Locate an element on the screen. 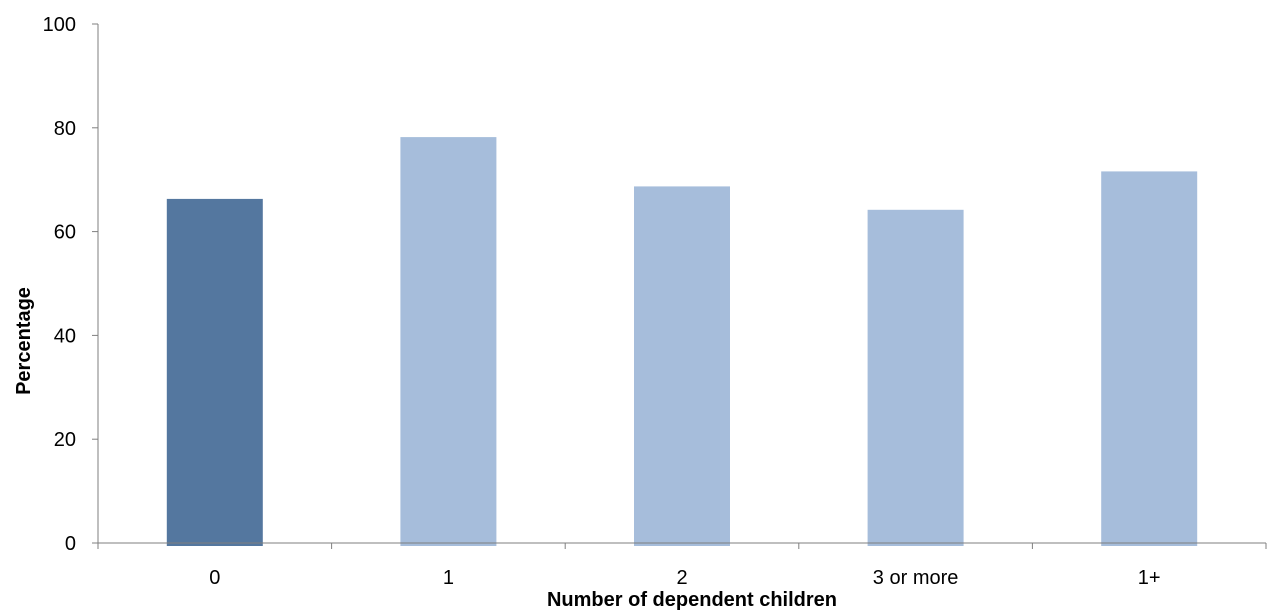  y-tick-label: 80 is located at coordinates (65, 129).